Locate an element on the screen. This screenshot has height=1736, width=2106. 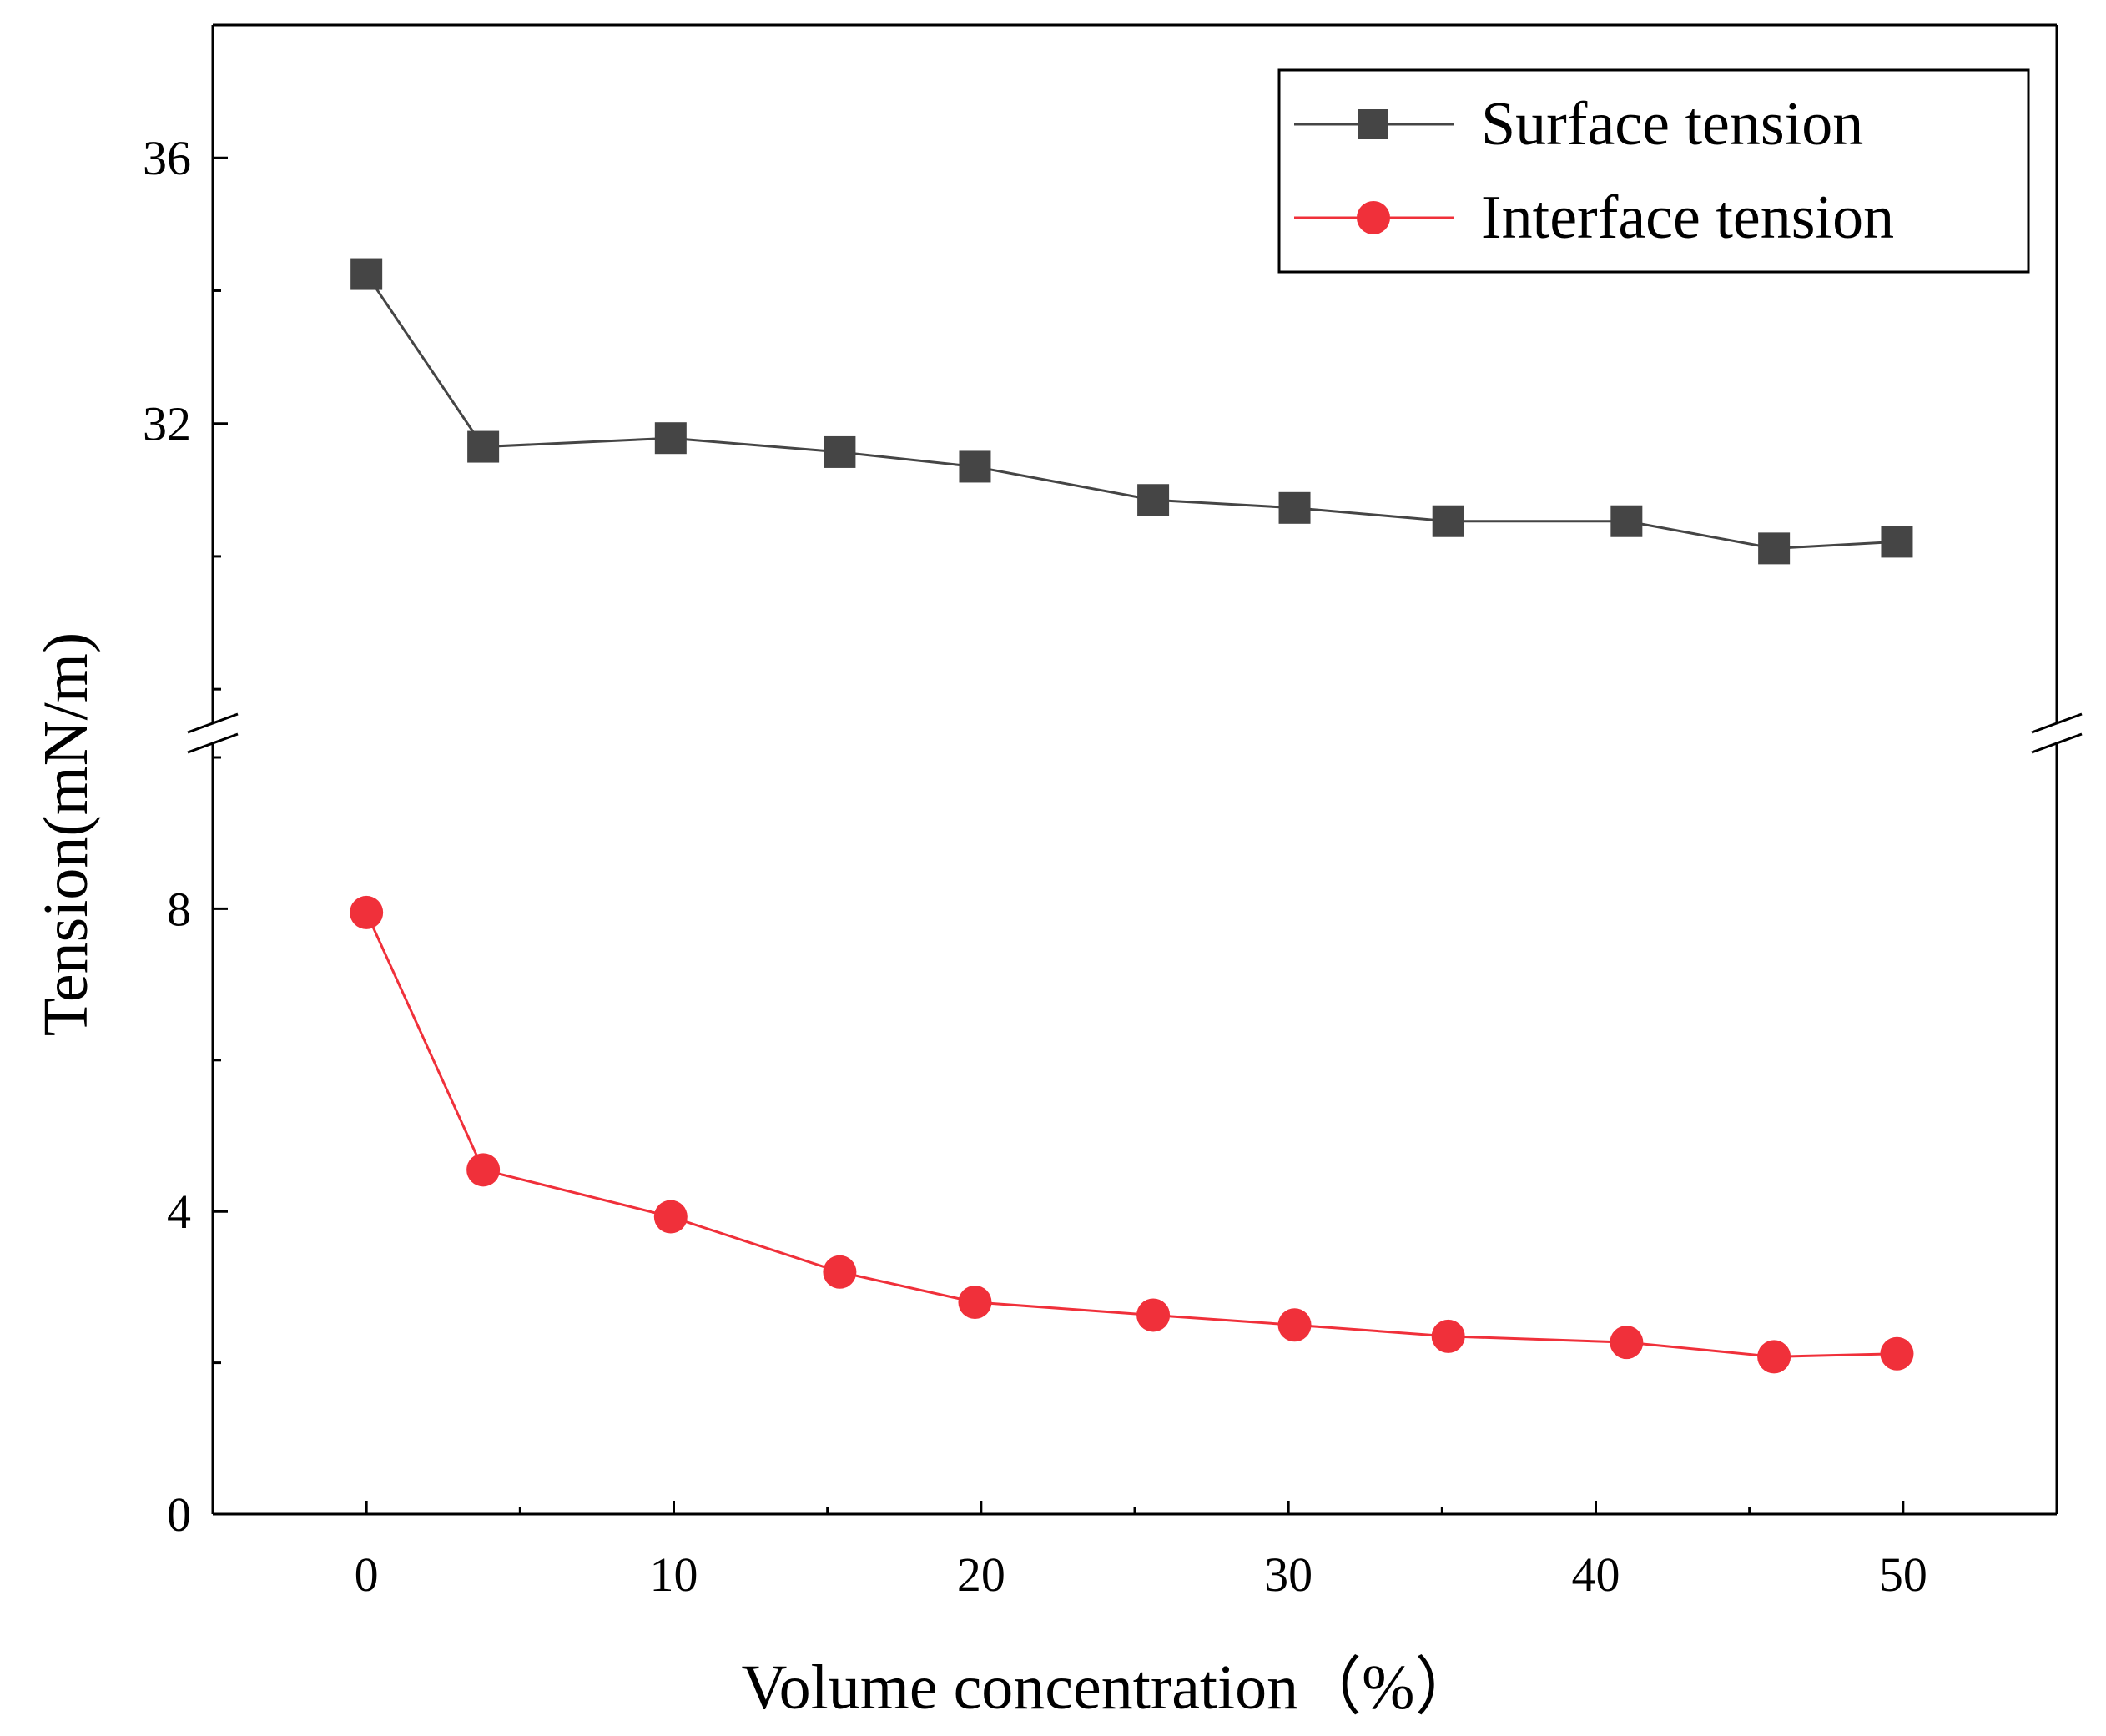
y-tick-label: 0 is located at coordinates (179, 1514).